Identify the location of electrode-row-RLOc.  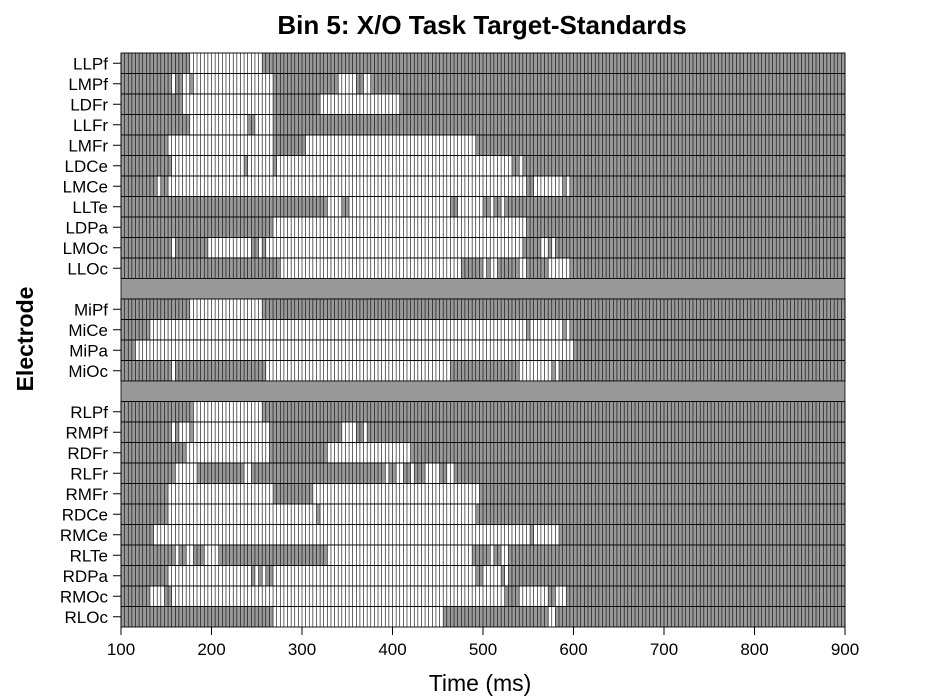
(483, 617).